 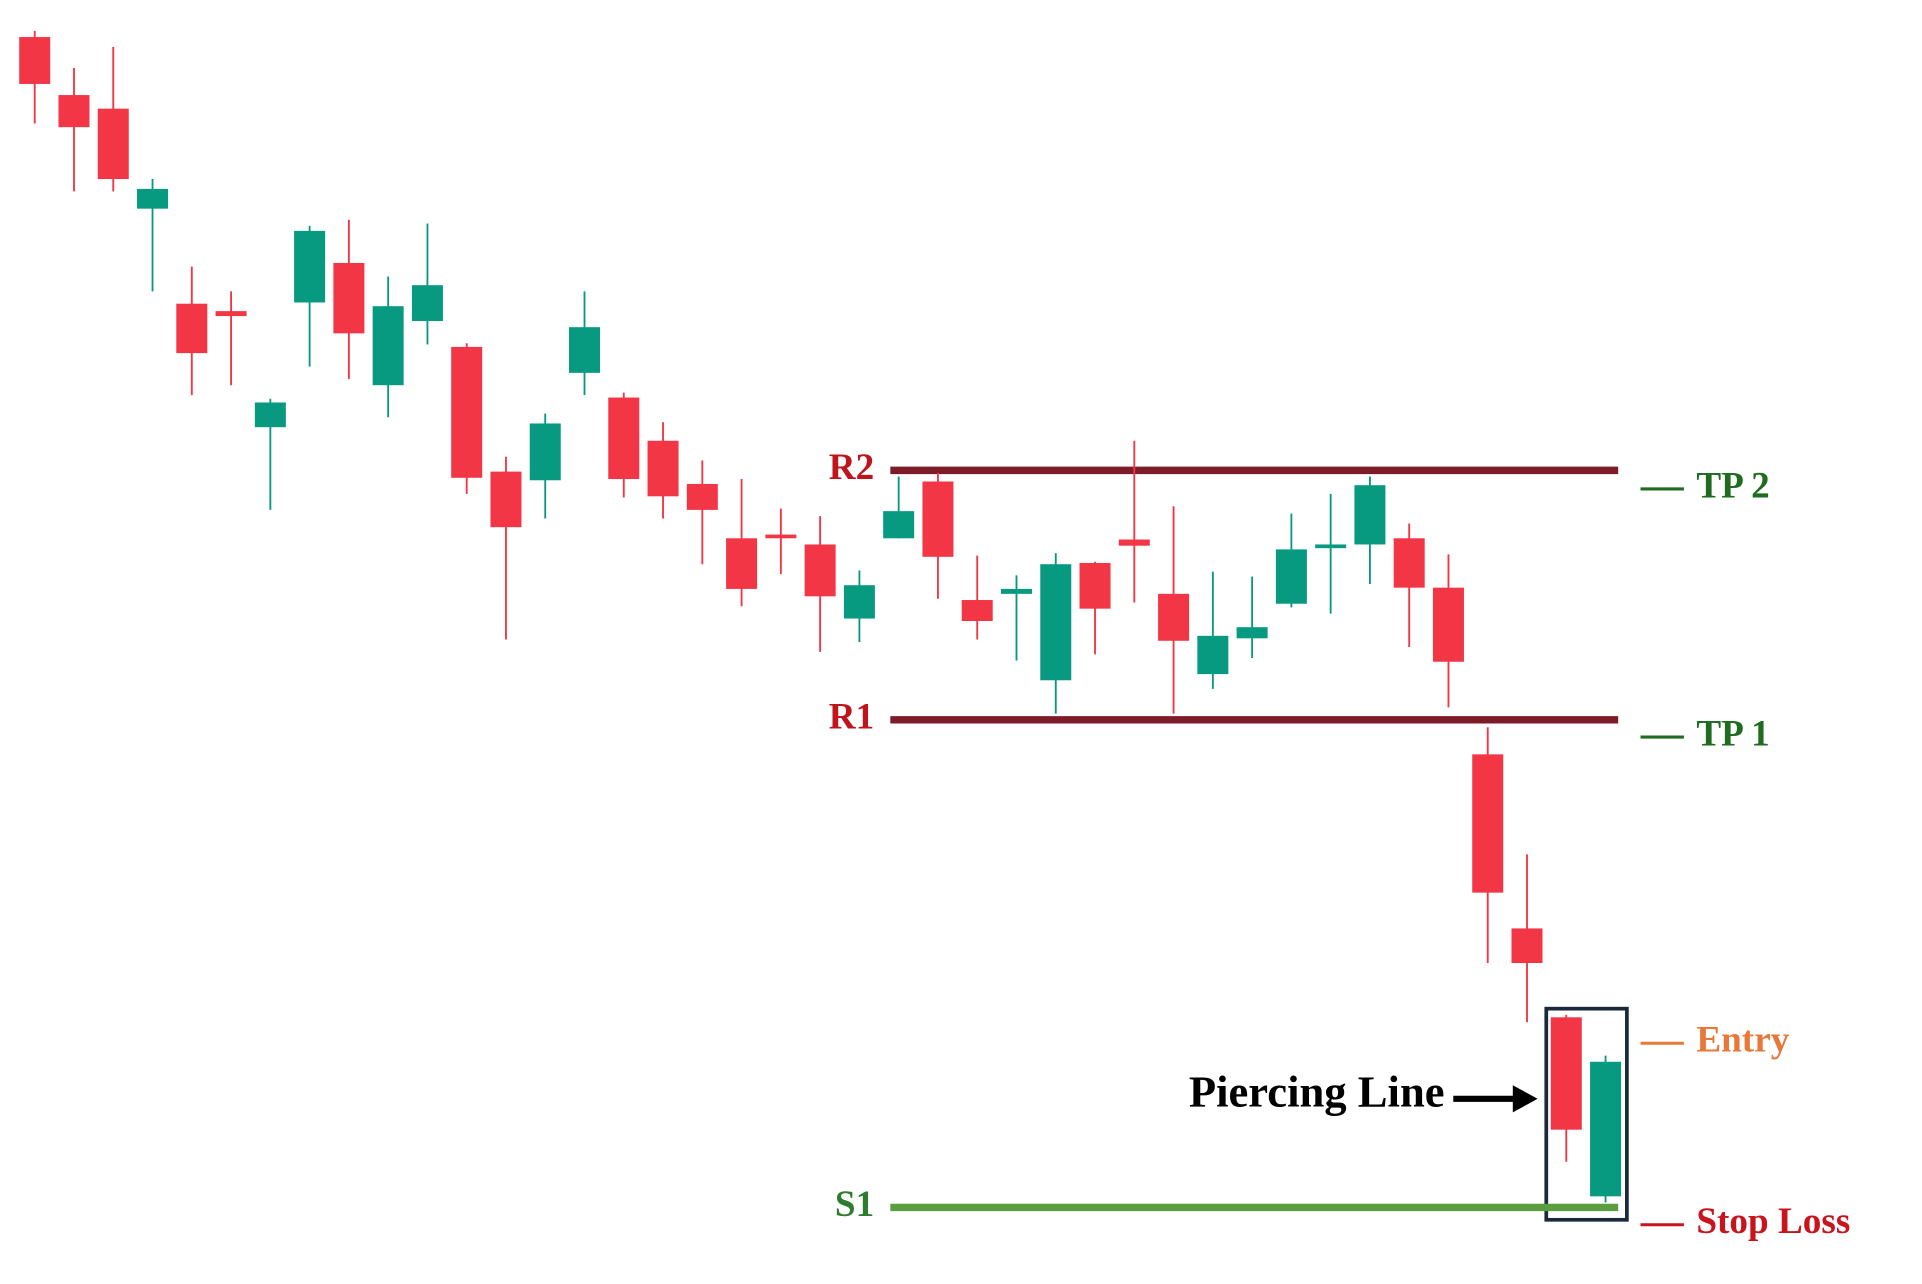 I want to click on level-label: S1, so click(x=854, y=1204).